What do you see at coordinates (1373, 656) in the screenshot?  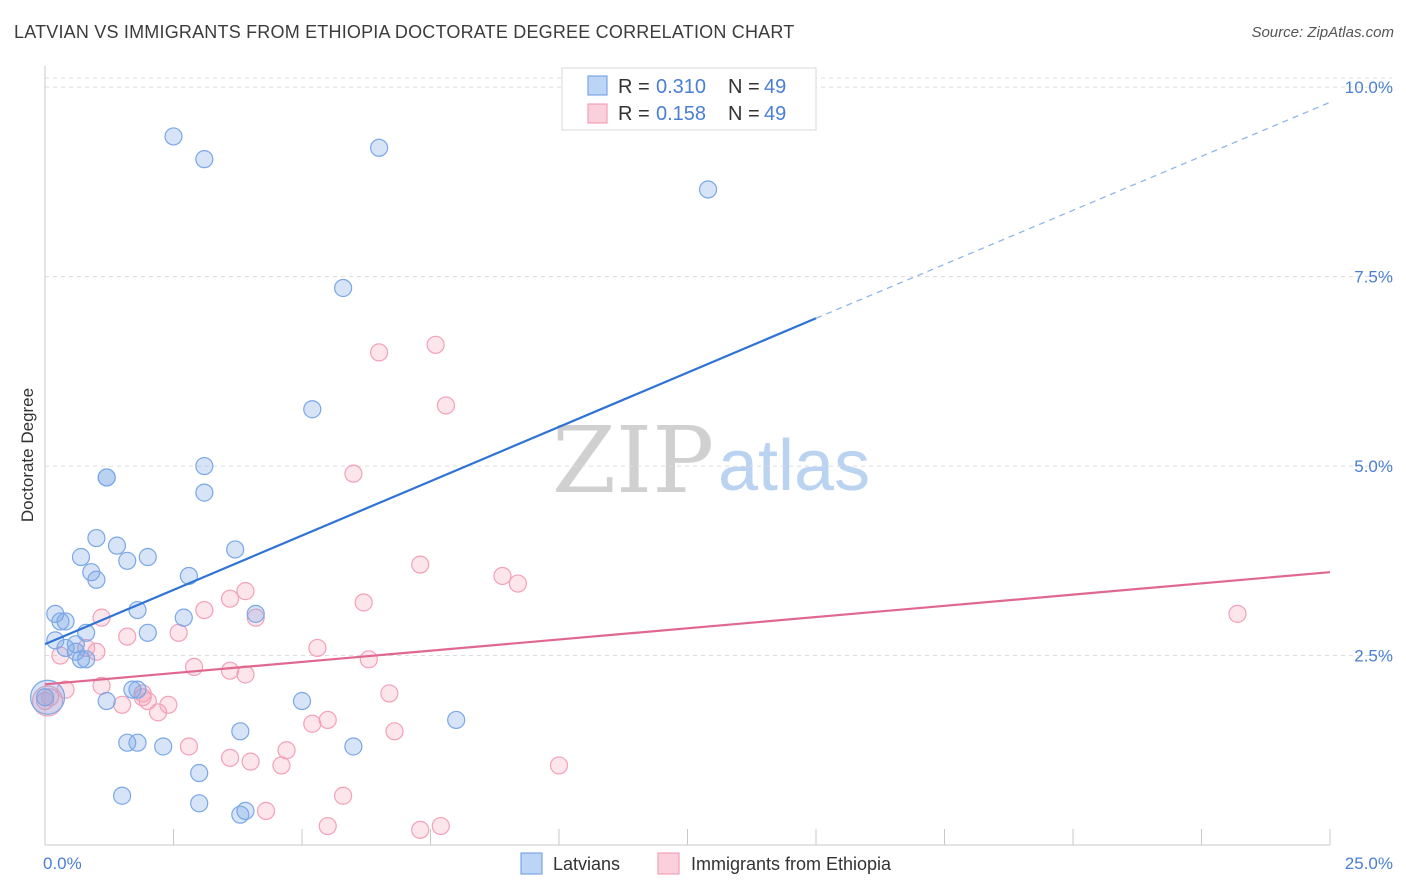 I see `y-tick-label: 2.5%` at bounding box center [1373, 656].